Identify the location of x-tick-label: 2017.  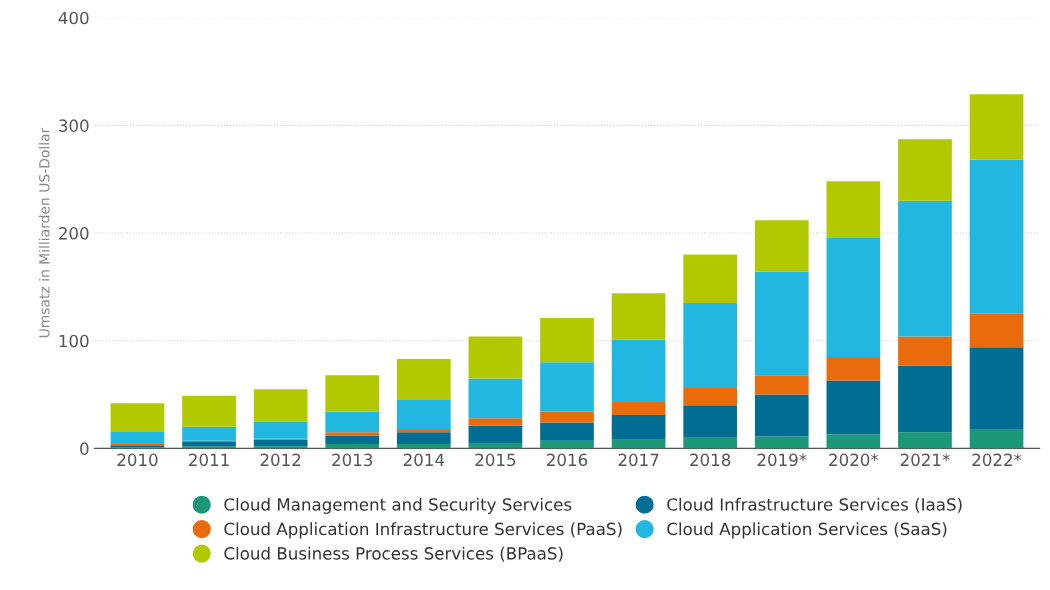
(638, 460).